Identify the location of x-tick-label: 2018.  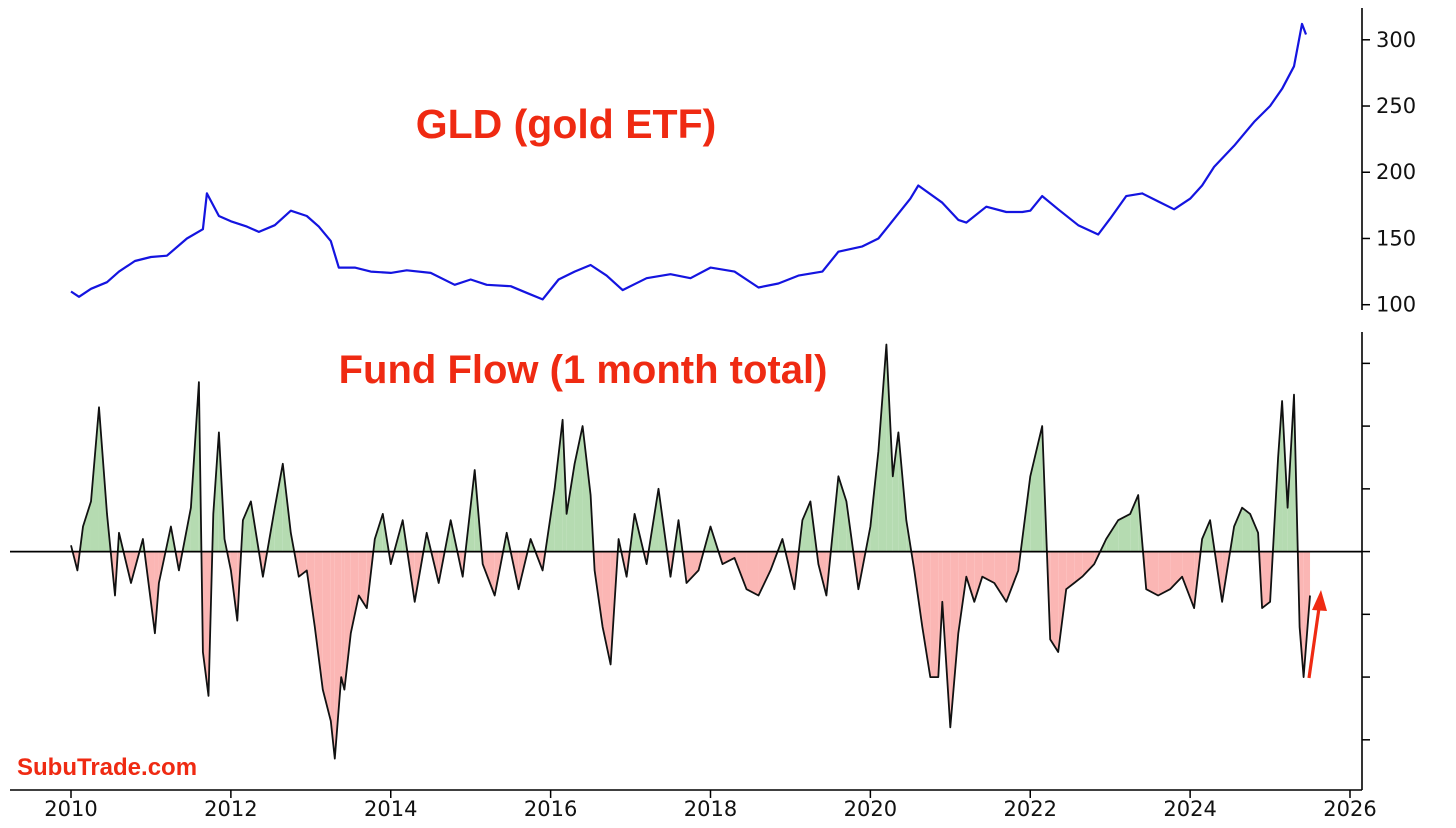
(710, 809).